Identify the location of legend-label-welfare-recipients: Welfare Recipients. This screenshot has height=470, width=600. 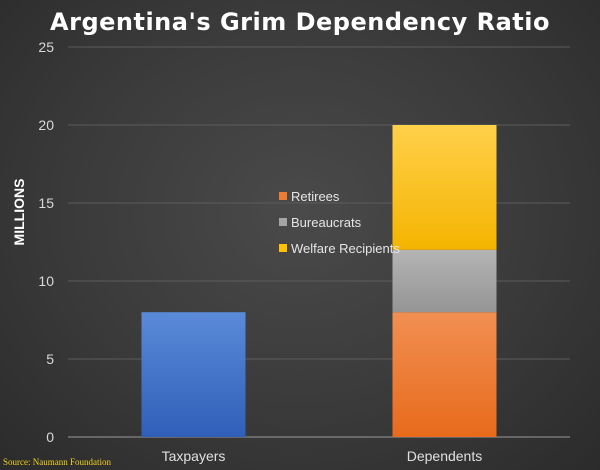
(345, 248).